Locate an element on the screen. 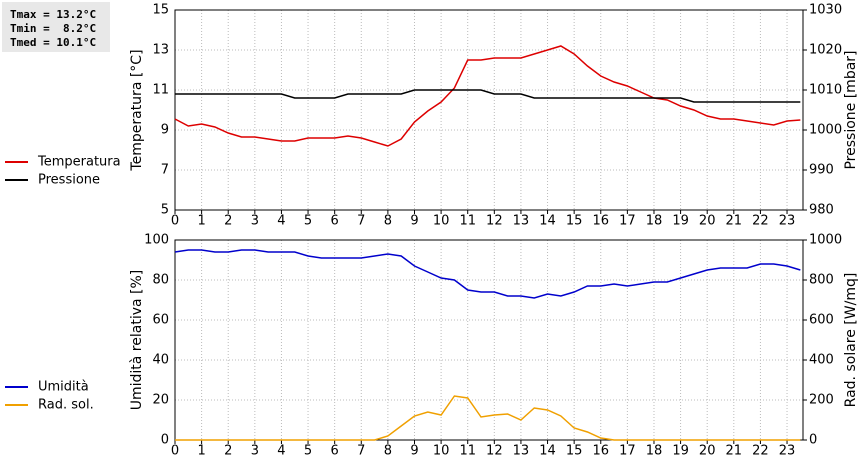 The width and height of the screenshot is (860, 464). y-tick-label: 9 is located at coordinates (165, 130).